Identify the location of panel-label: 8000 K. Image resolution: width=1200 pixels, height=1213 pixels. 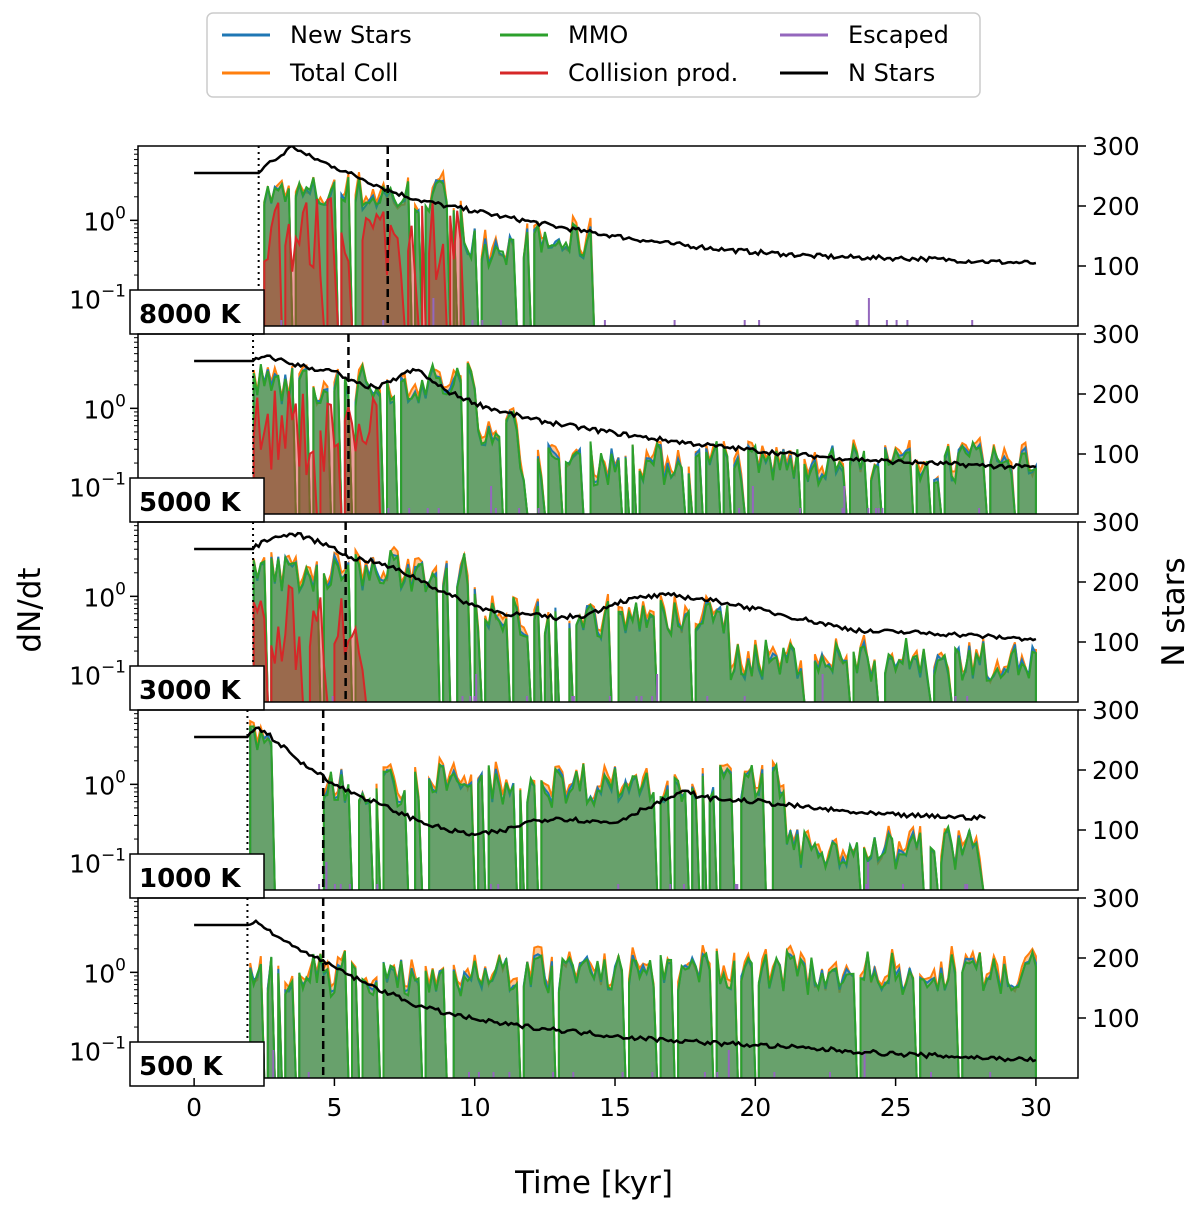
(190, 315).